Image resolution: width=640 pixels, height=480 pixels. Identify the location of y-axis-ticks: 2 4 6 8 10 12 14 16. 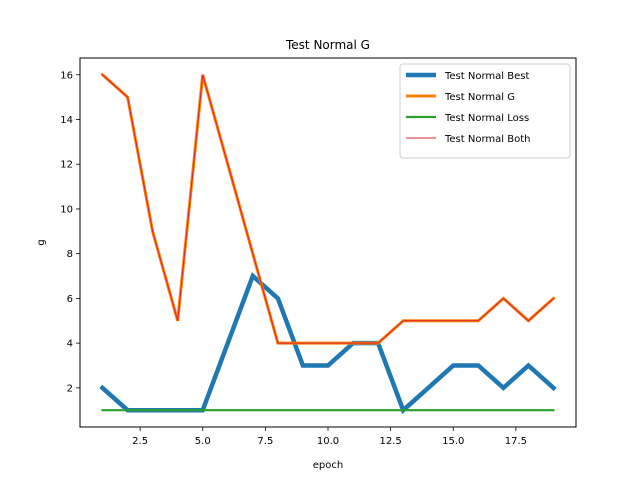
(70, 232).